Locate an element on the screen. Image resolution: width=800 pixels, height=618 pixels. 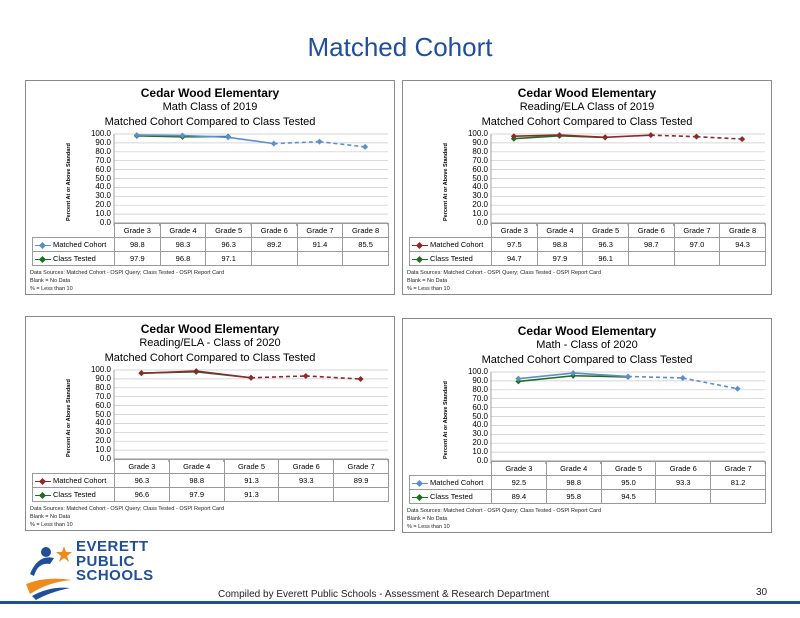
data-value-cell: 89.9 is located at coordinates (361, 480).